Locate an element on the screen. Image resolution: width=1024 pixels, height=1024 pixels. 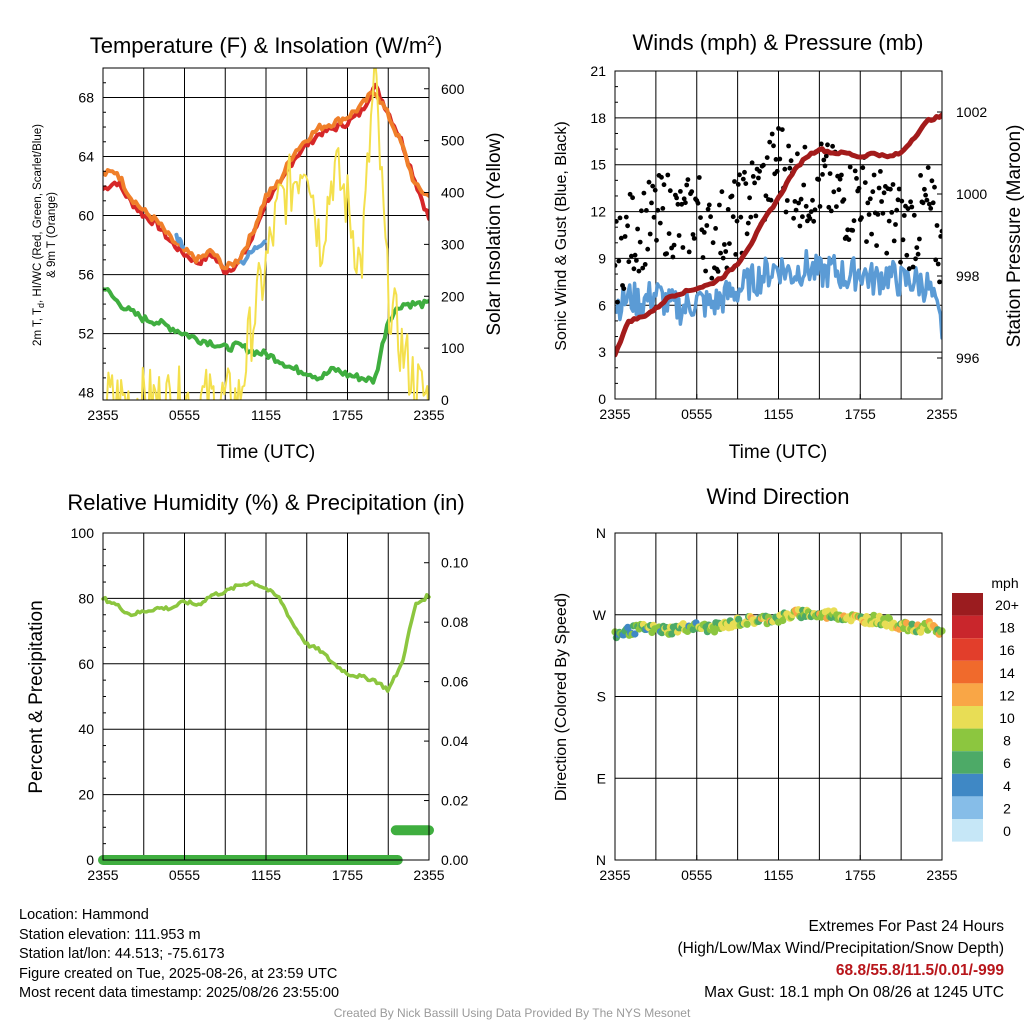
direction-points is located at coordinates (778, 624).